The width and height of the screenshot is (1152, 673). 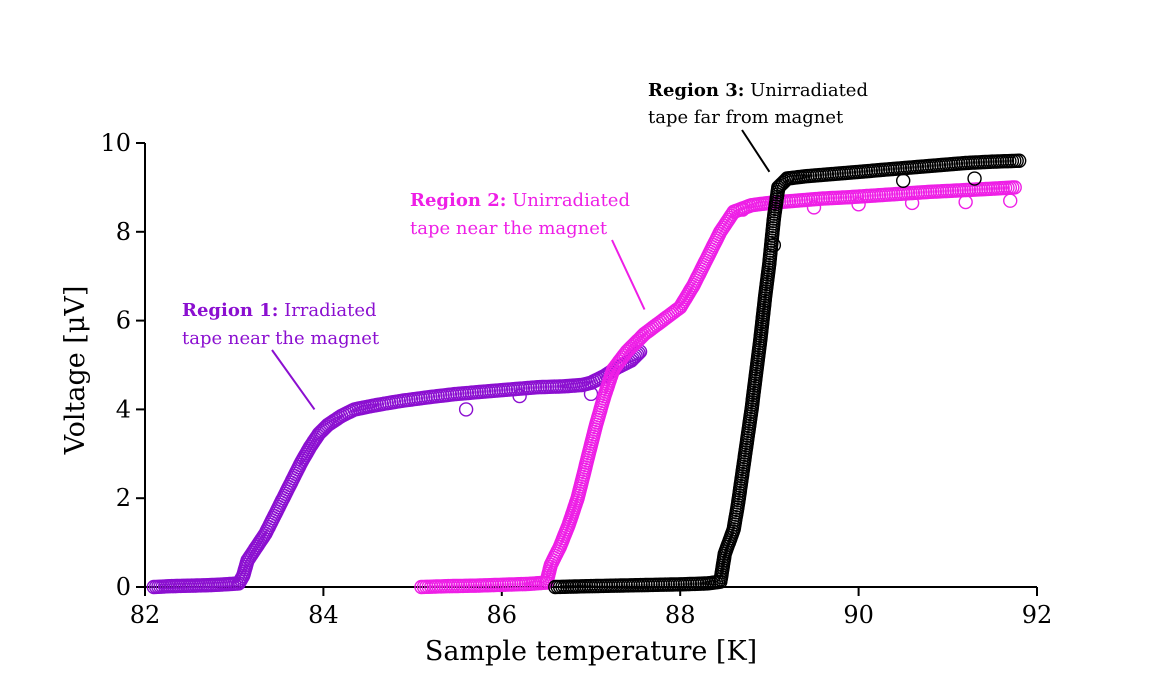 What do you see at coordinates (746, 117) in the screenshot?
I see `annotation-subtitle: tape far from magnet` at bounding box center [746, 117].